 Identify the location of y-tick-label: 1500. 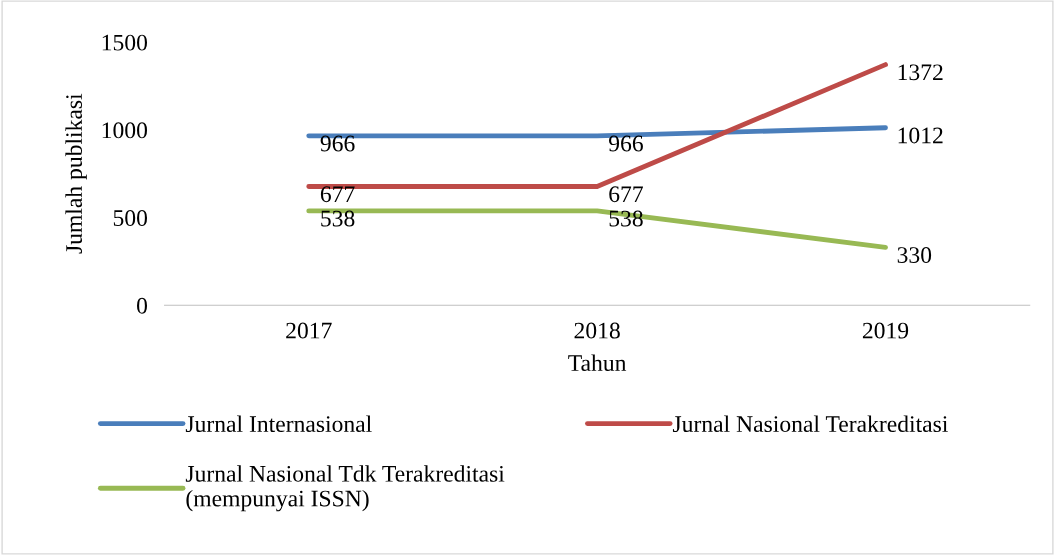
(125, 42).